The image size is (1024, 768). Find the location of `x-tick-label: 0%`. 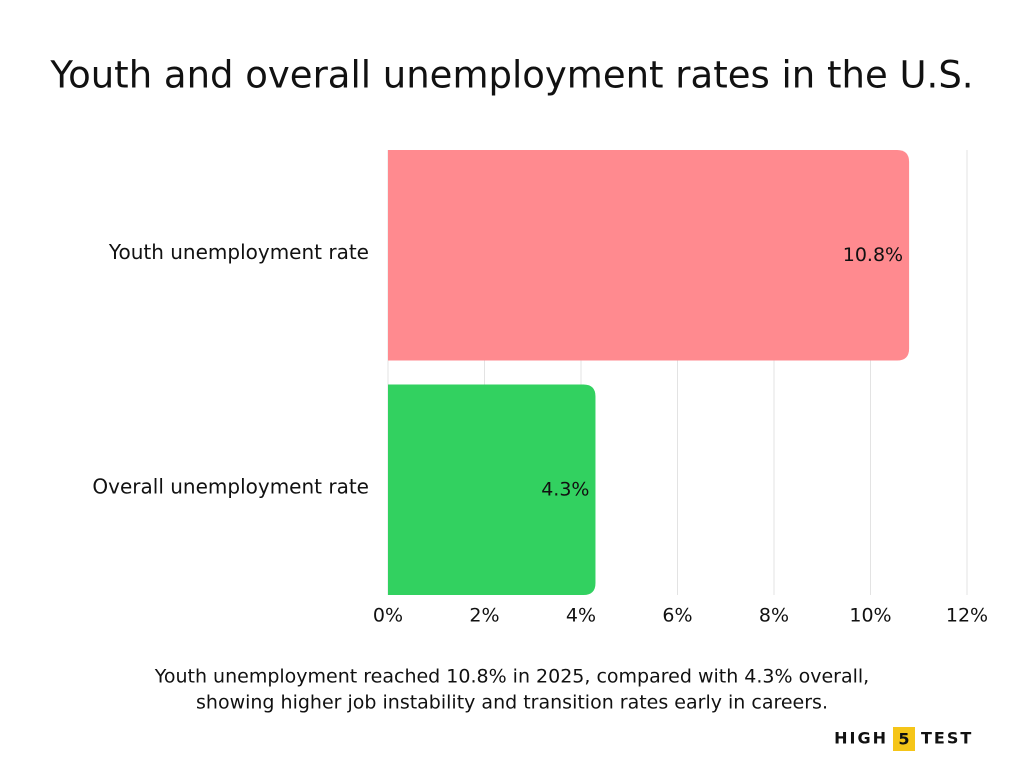

x-tick-label: 0% is located at coordinates (388, 616).